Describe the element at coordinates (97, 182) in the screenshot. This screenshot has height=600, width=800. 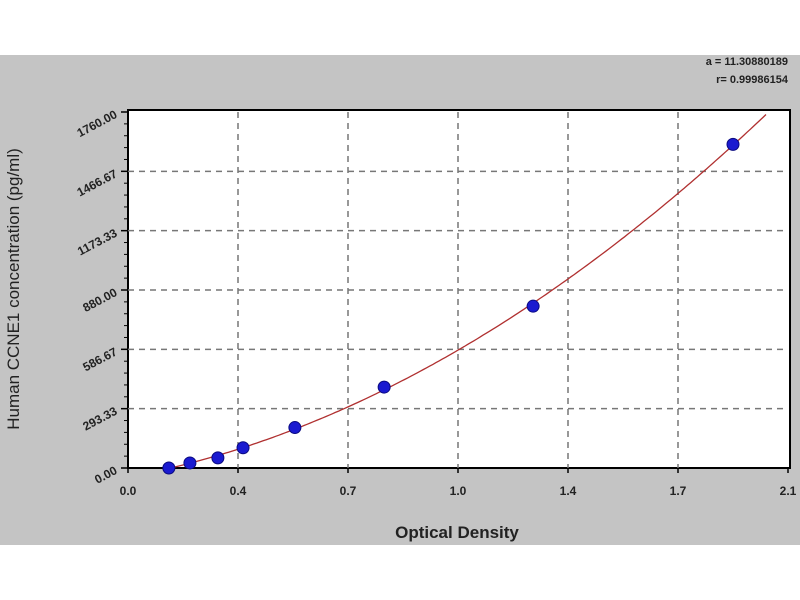
I see `y-tick-label: 1466.67` at that location.